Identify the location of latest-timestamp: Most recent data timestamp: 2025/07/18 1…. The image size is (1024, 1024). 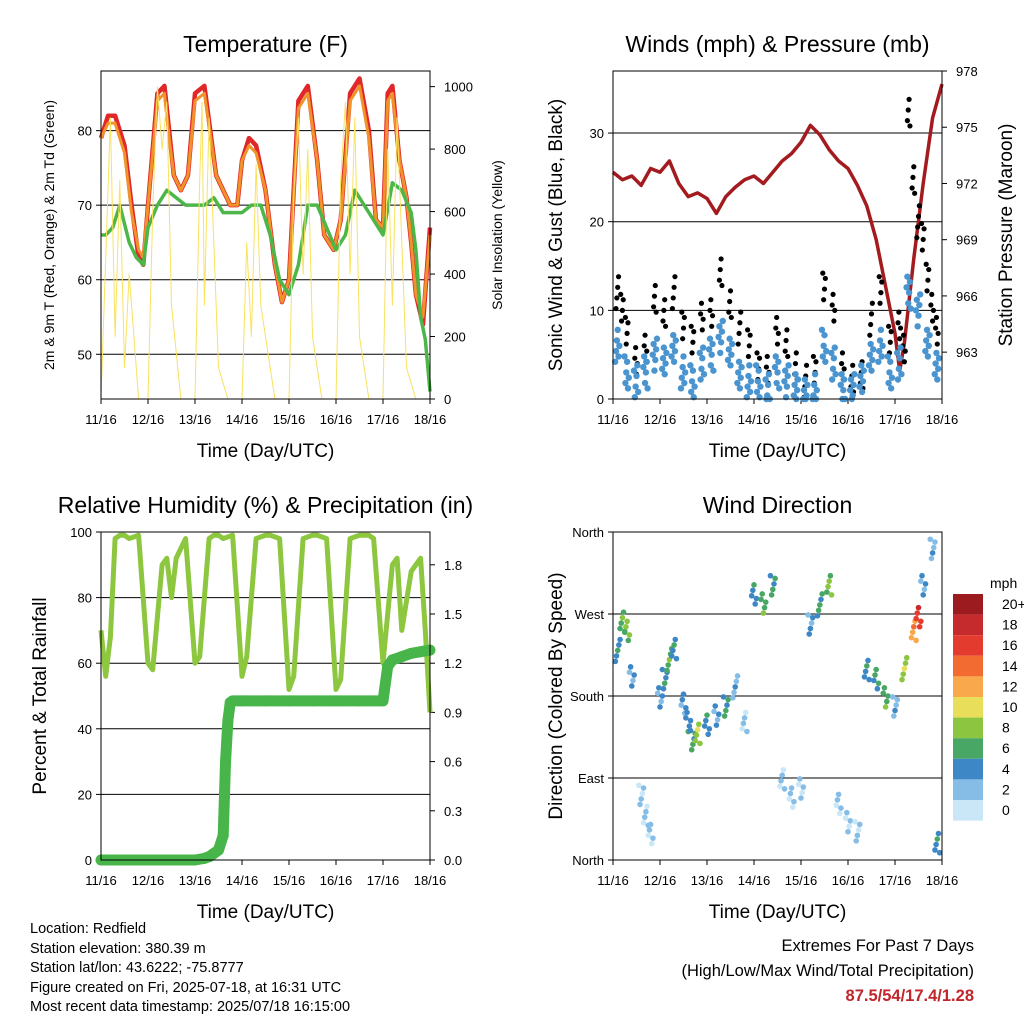
(190, 1007).